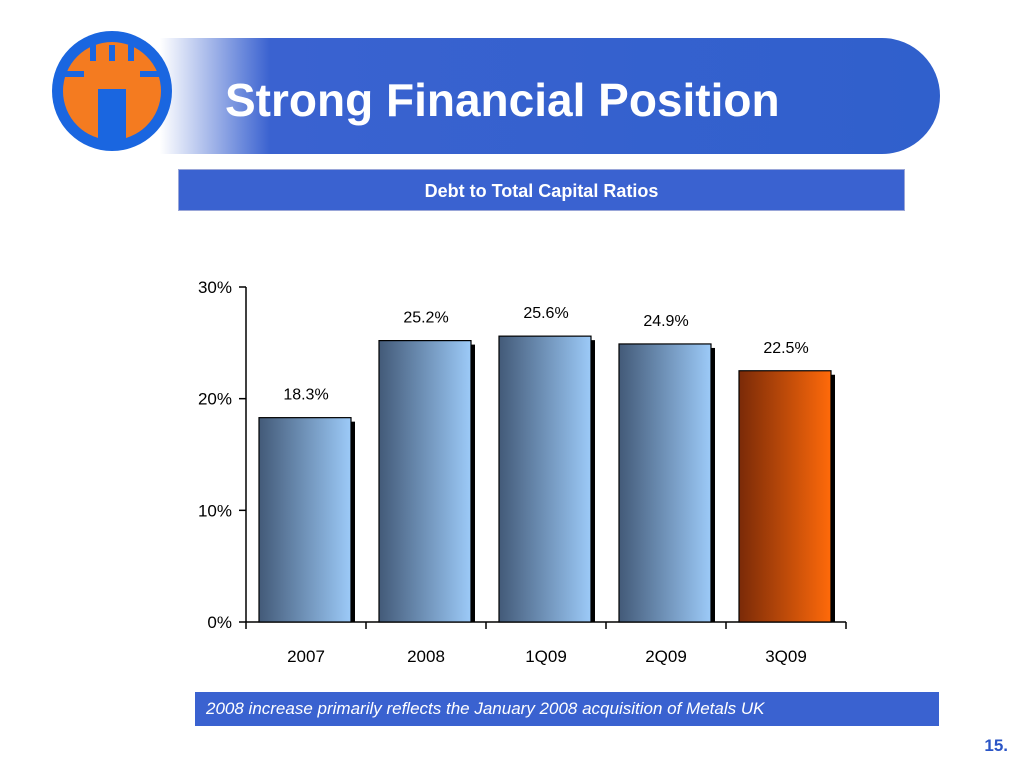  I want to click on chart-subtitle: Debt to Total Capital Ratios, so click(541, 191).